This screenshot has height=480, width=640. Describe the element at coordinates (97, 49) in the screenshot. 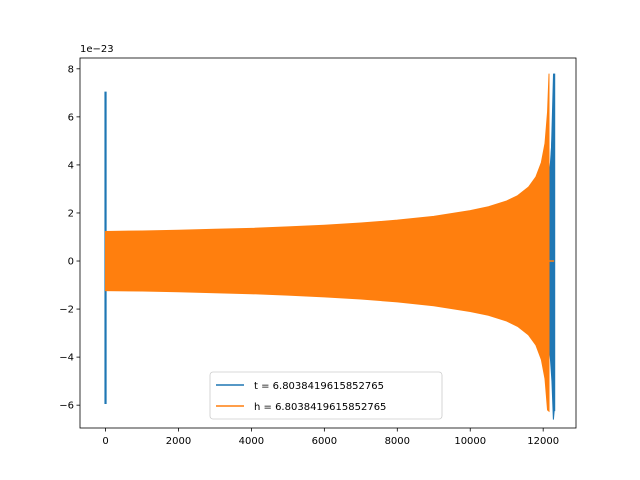

I see `y-offset-text: 1e−23` at that location.